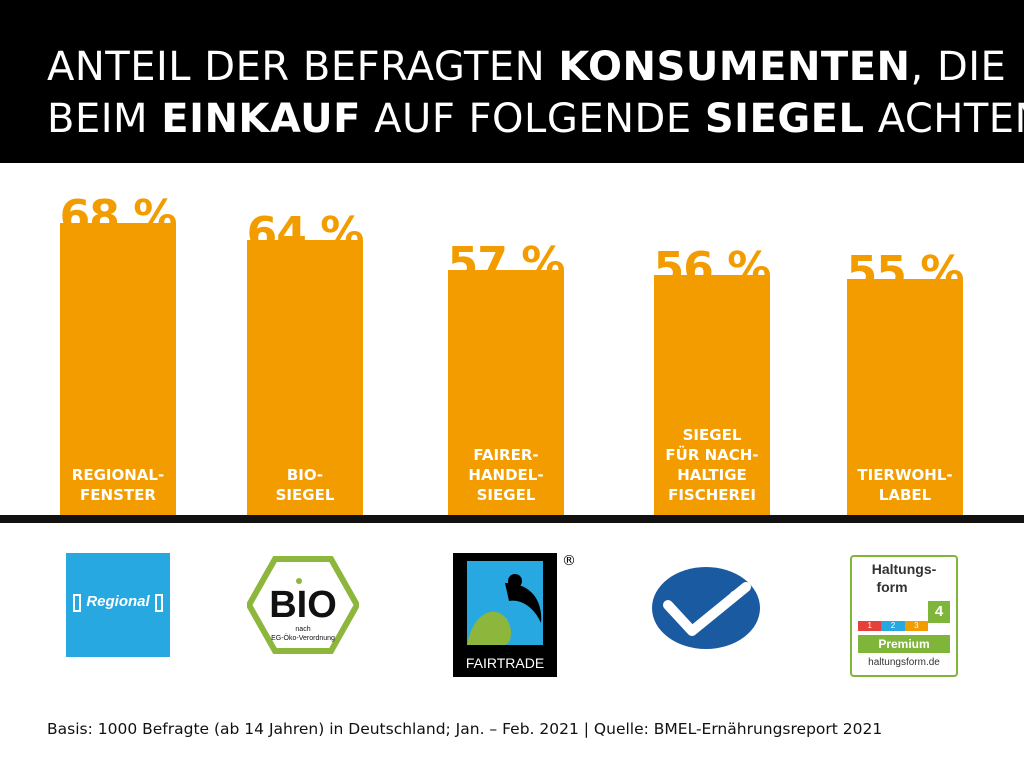 The height and width of the screenshot is (768, 1024). I want to click on bio-logo-subtext-1: nach, so click(302, 629).